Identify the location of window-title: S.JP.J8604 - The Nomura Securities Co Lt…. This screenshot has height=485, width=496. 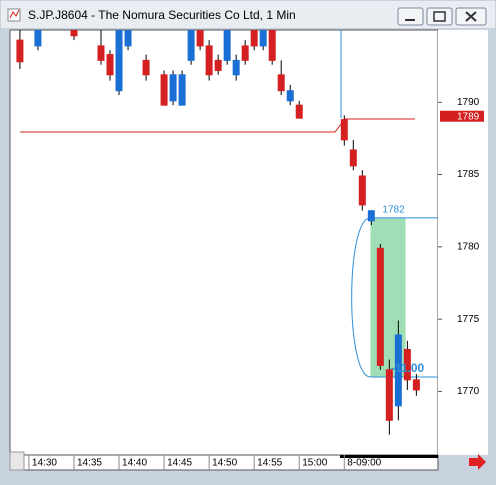
(162, 15).